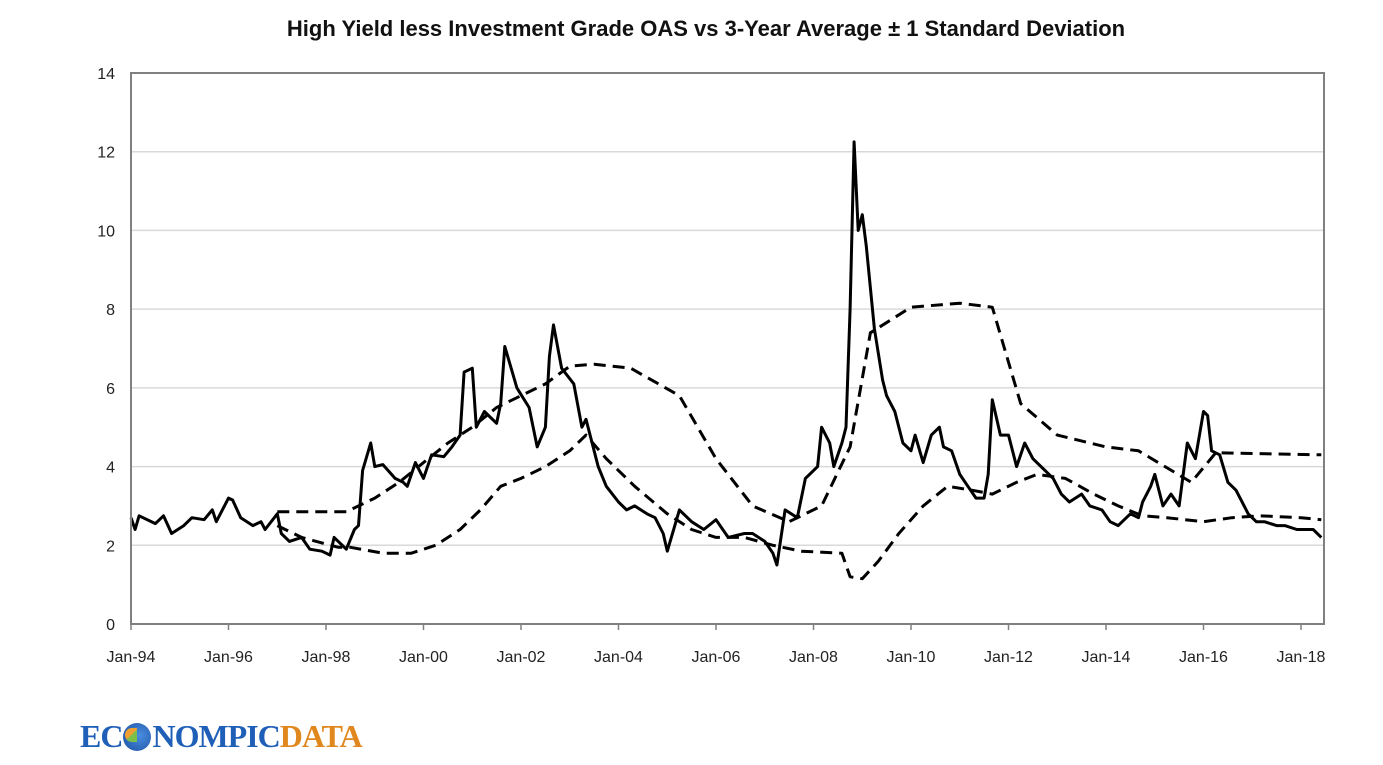 The height and width of the screenshot is (765, 1383). What do you see at coordinates (813, 657) in the screenshot?
I see `x-tick-label: Jan-08` at bounding box center [813, 657].